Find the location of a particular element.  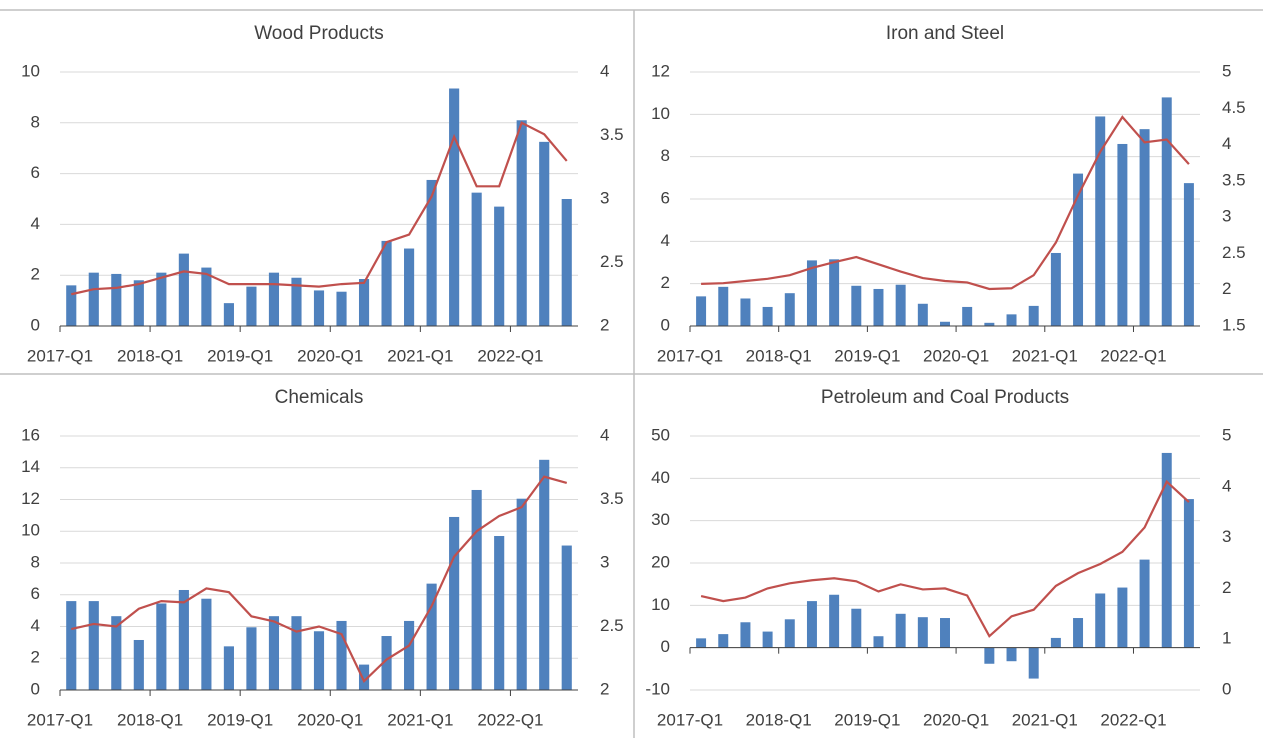

y-tick-label: -10 is located at coordinates (657, 688).